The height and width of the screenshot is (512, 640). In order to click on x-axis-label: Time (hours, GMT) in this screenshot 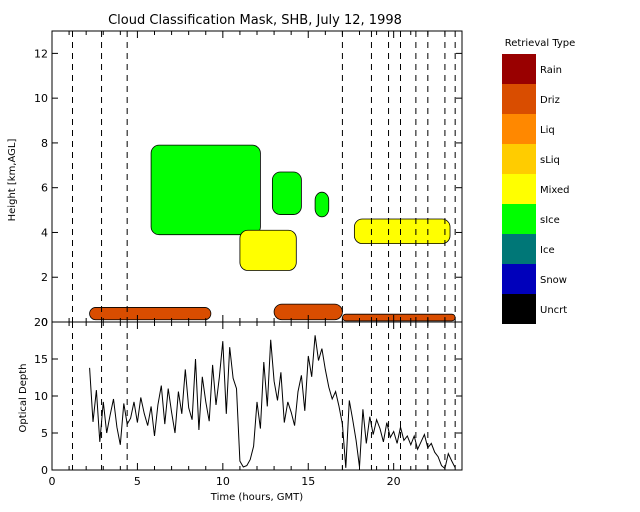, I will do `click(257, 497)`.